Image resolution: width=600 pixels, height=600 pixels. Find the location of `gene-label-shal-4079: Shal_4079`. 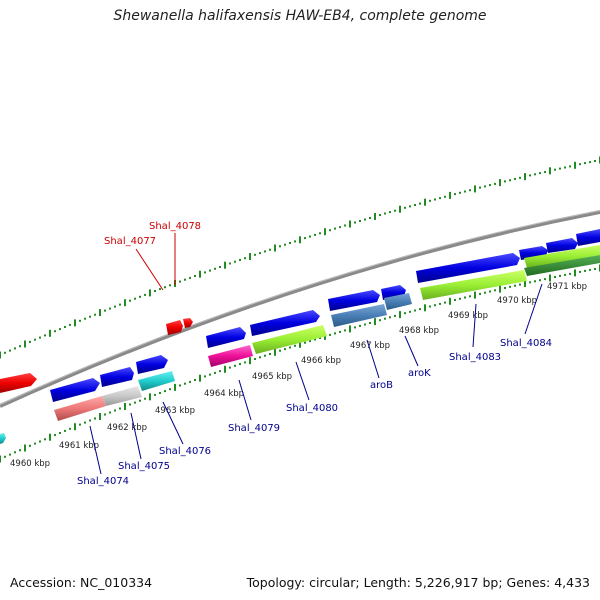

gene-label-shal-4079: Shal_4079 is located at coordinates (254, 428).